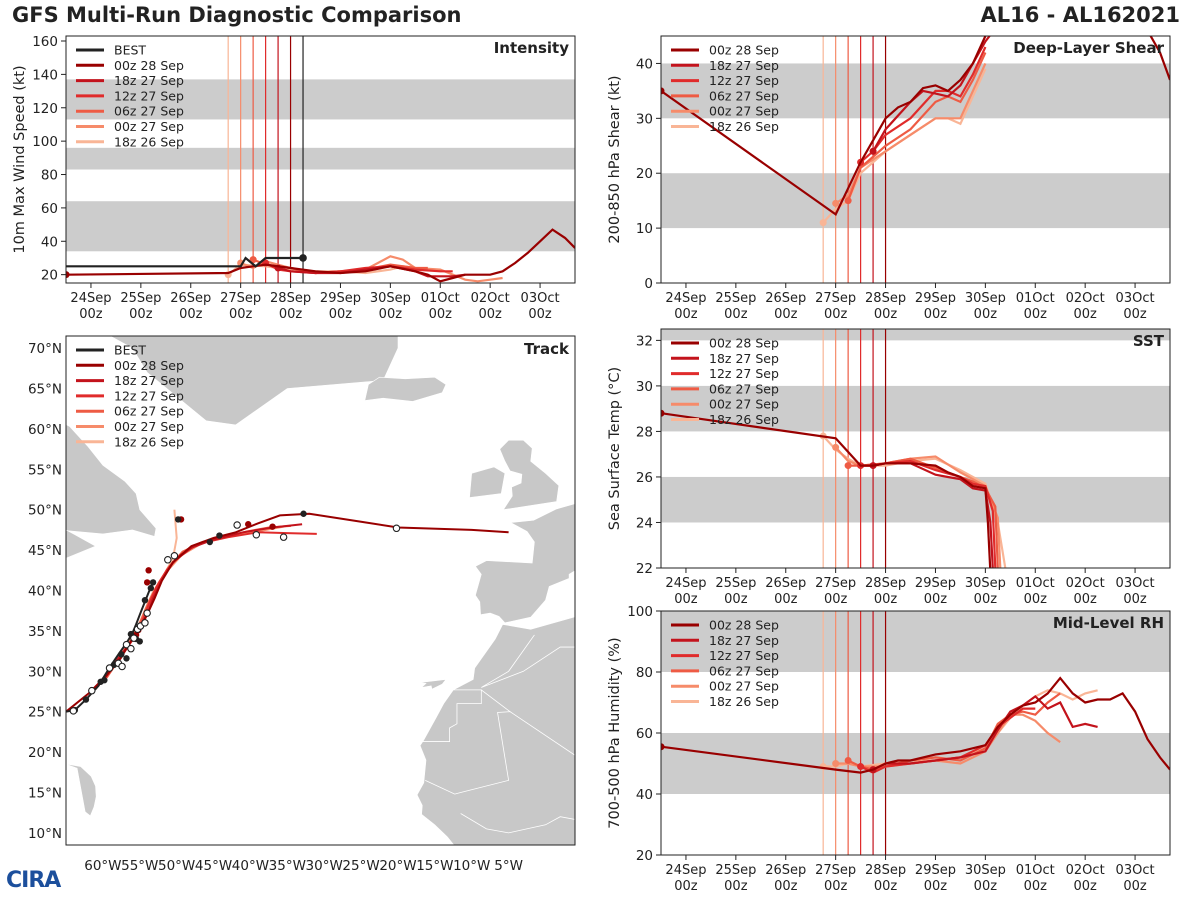 This screenshot has height=900, width=1200. I want to click on sst-ytick-label: 26, so click(644, 478).